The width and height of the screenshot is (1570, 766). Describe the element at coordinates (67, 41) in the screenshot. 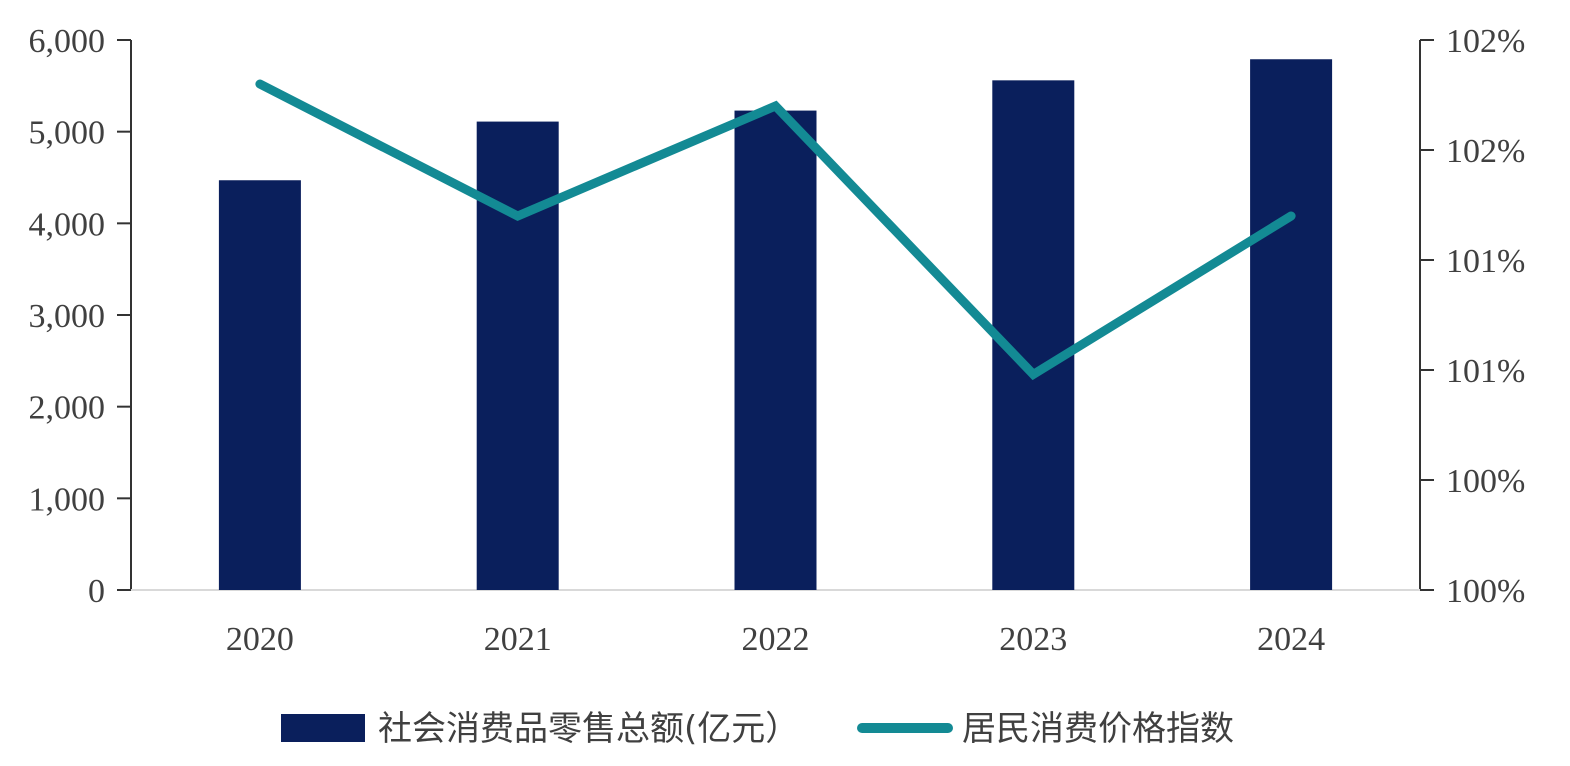

I see `left-axis-tick-label: 6,000` at that location.